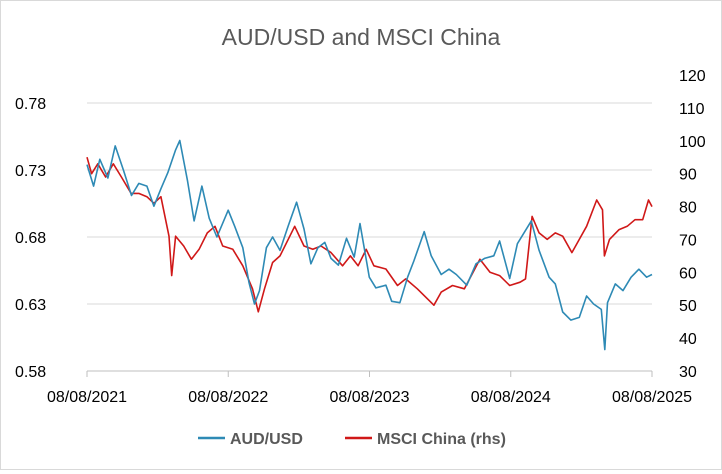  What do you see at coordinates (652, 397) in the screenshot?
I see `x-tick-label: 08/08/2025` at bounding box center [652, 397].